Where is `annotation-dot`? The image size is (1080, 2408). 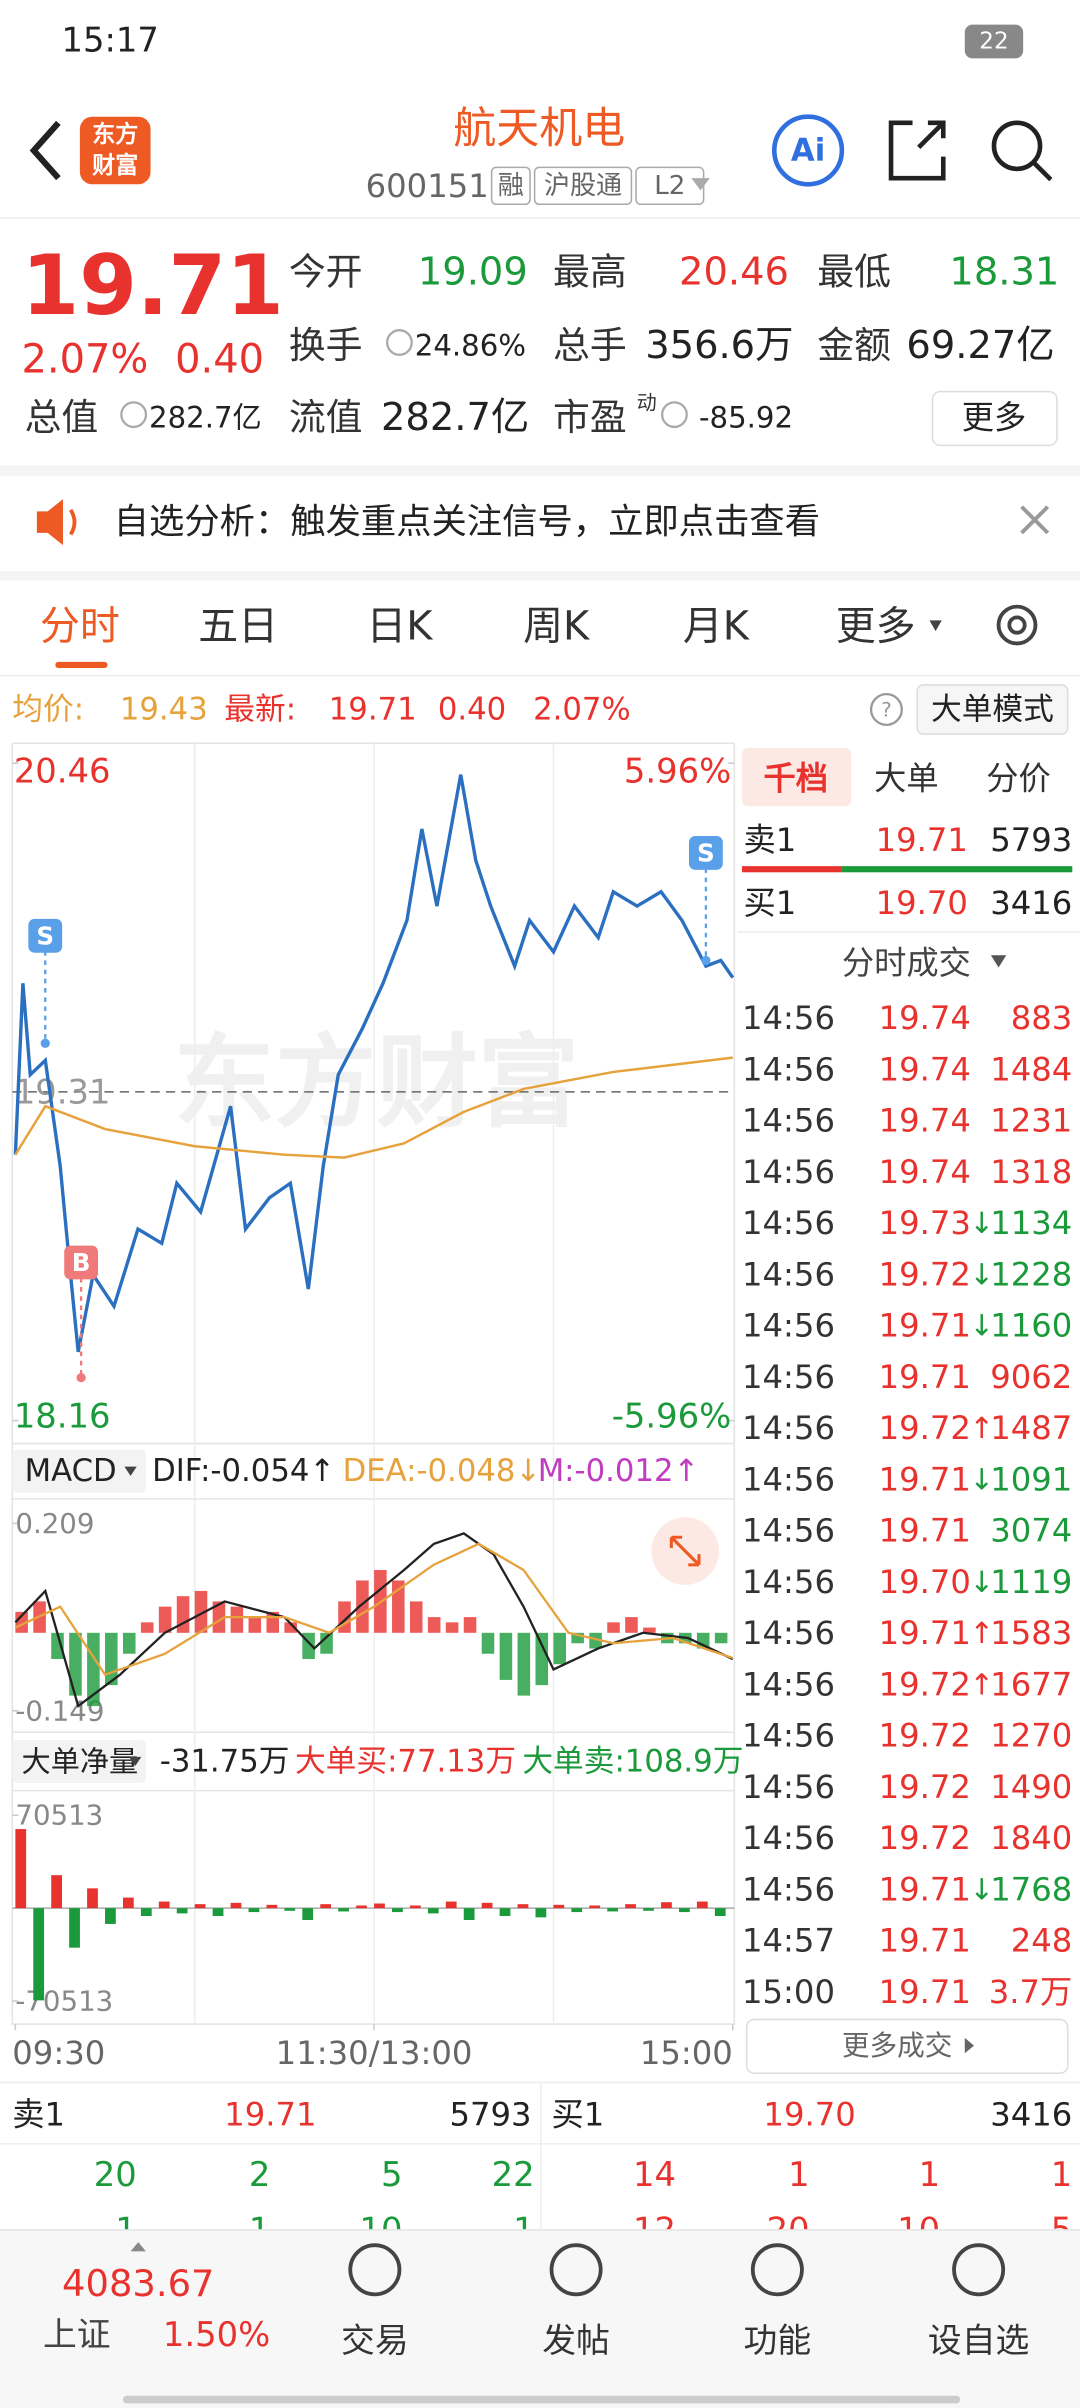
annotation-dot is located at coordinates (81, 1378).